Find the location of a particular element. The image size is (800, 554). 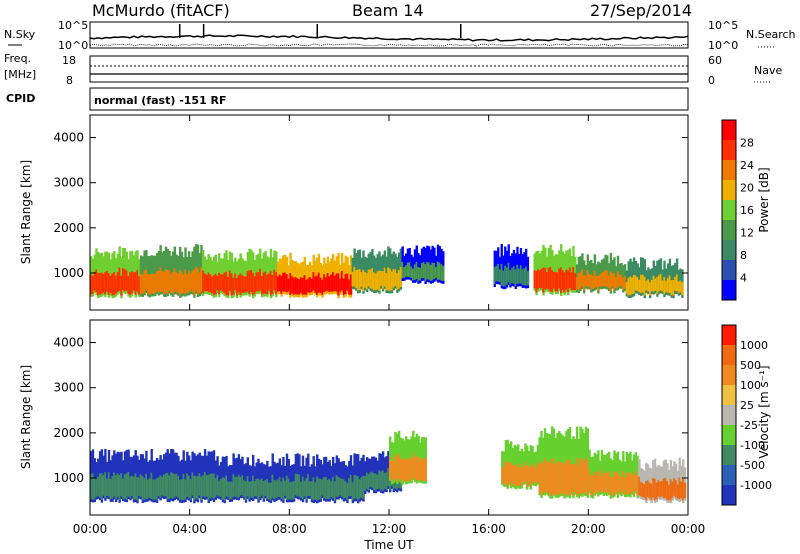

y-tick-label: 1000 is located at coordinates (68, 273).